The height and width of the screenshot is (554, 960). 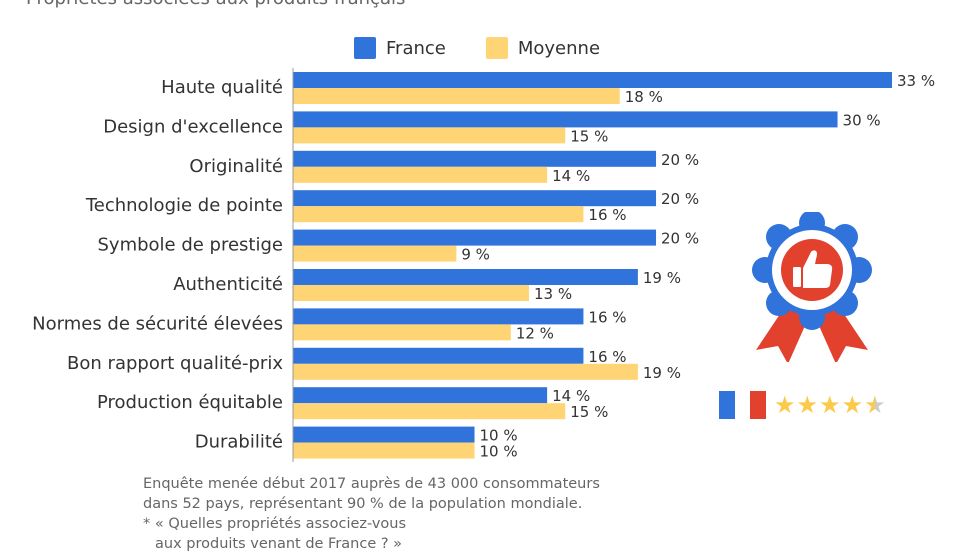 I want to click on rating-stars: ★ ★ ★ ★ ★, so click(x=830, y=405).